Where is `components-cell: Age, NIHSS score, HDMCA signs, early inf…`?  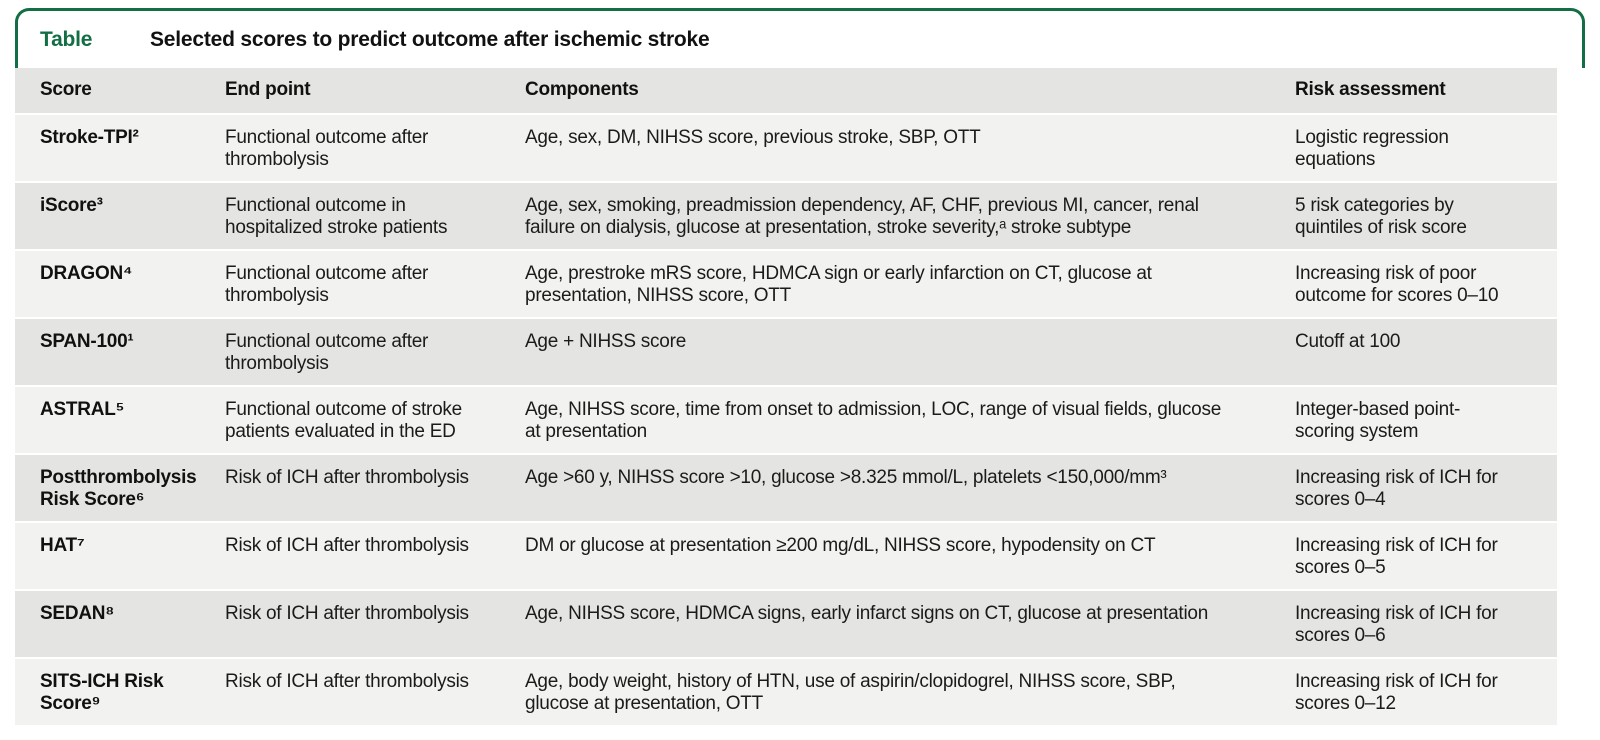
components-cell: Age, NIHSS score, HDMCA signs, early inf… is located at coordinates (867, 613).